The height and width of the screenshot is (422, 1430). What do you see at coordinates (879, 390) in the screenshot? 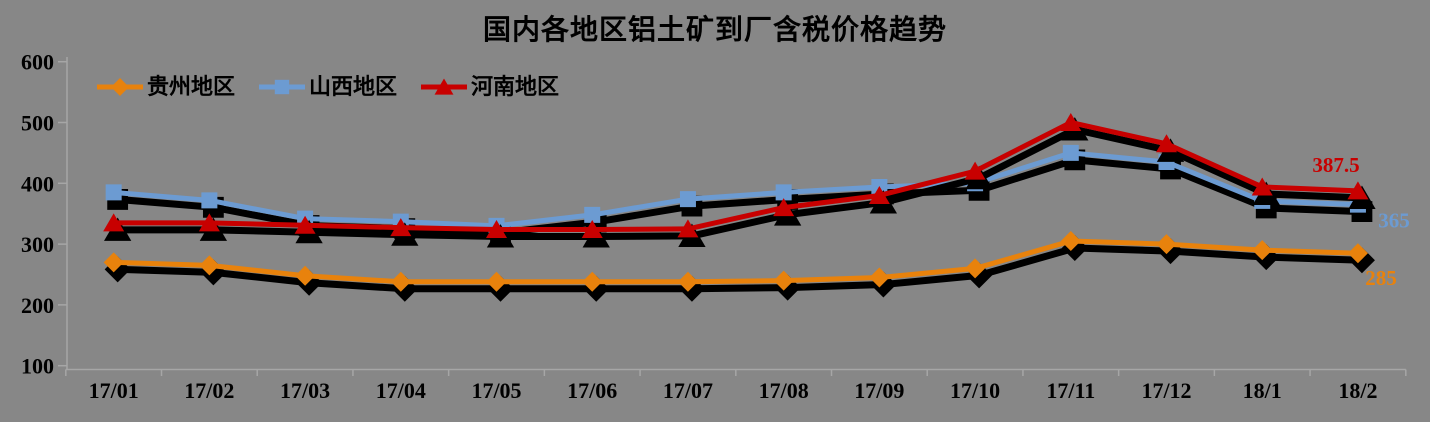
I see `x-axis-label: 17/09` at bounding box center [879, 390].